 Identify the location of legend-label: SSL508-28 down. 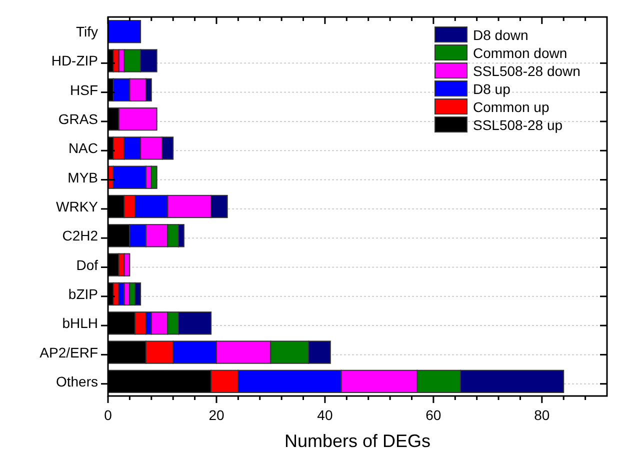
(526, 71).